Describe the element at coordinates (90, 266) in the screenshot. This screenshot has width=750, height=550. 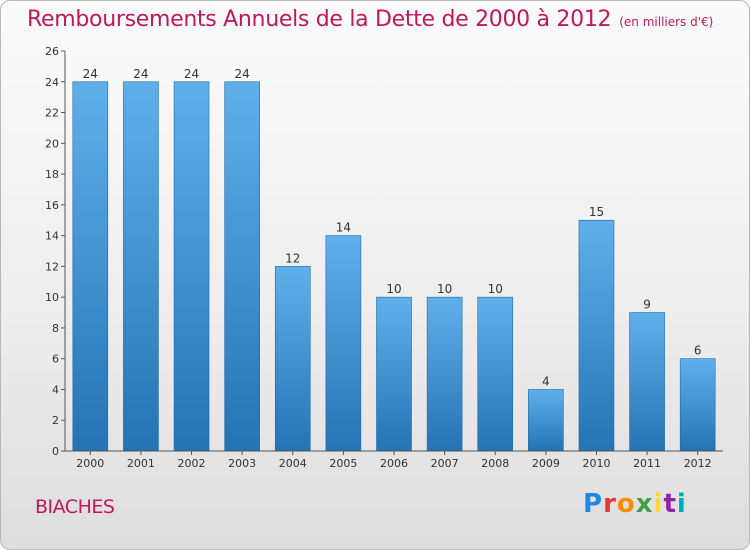
I see `bar-2000` at that location.